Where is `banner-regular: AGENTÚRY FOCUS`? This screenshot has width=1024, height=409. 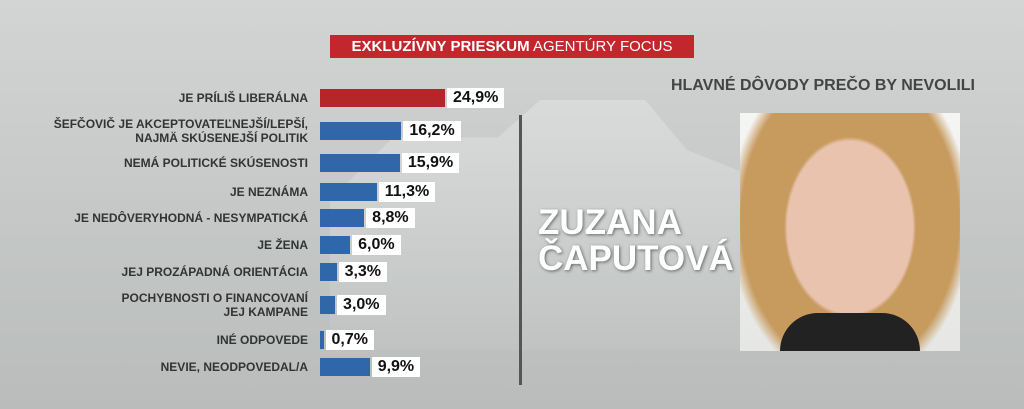
banner-regular: AGENTÚRY FOCUS is located at coordinates (602, 46).